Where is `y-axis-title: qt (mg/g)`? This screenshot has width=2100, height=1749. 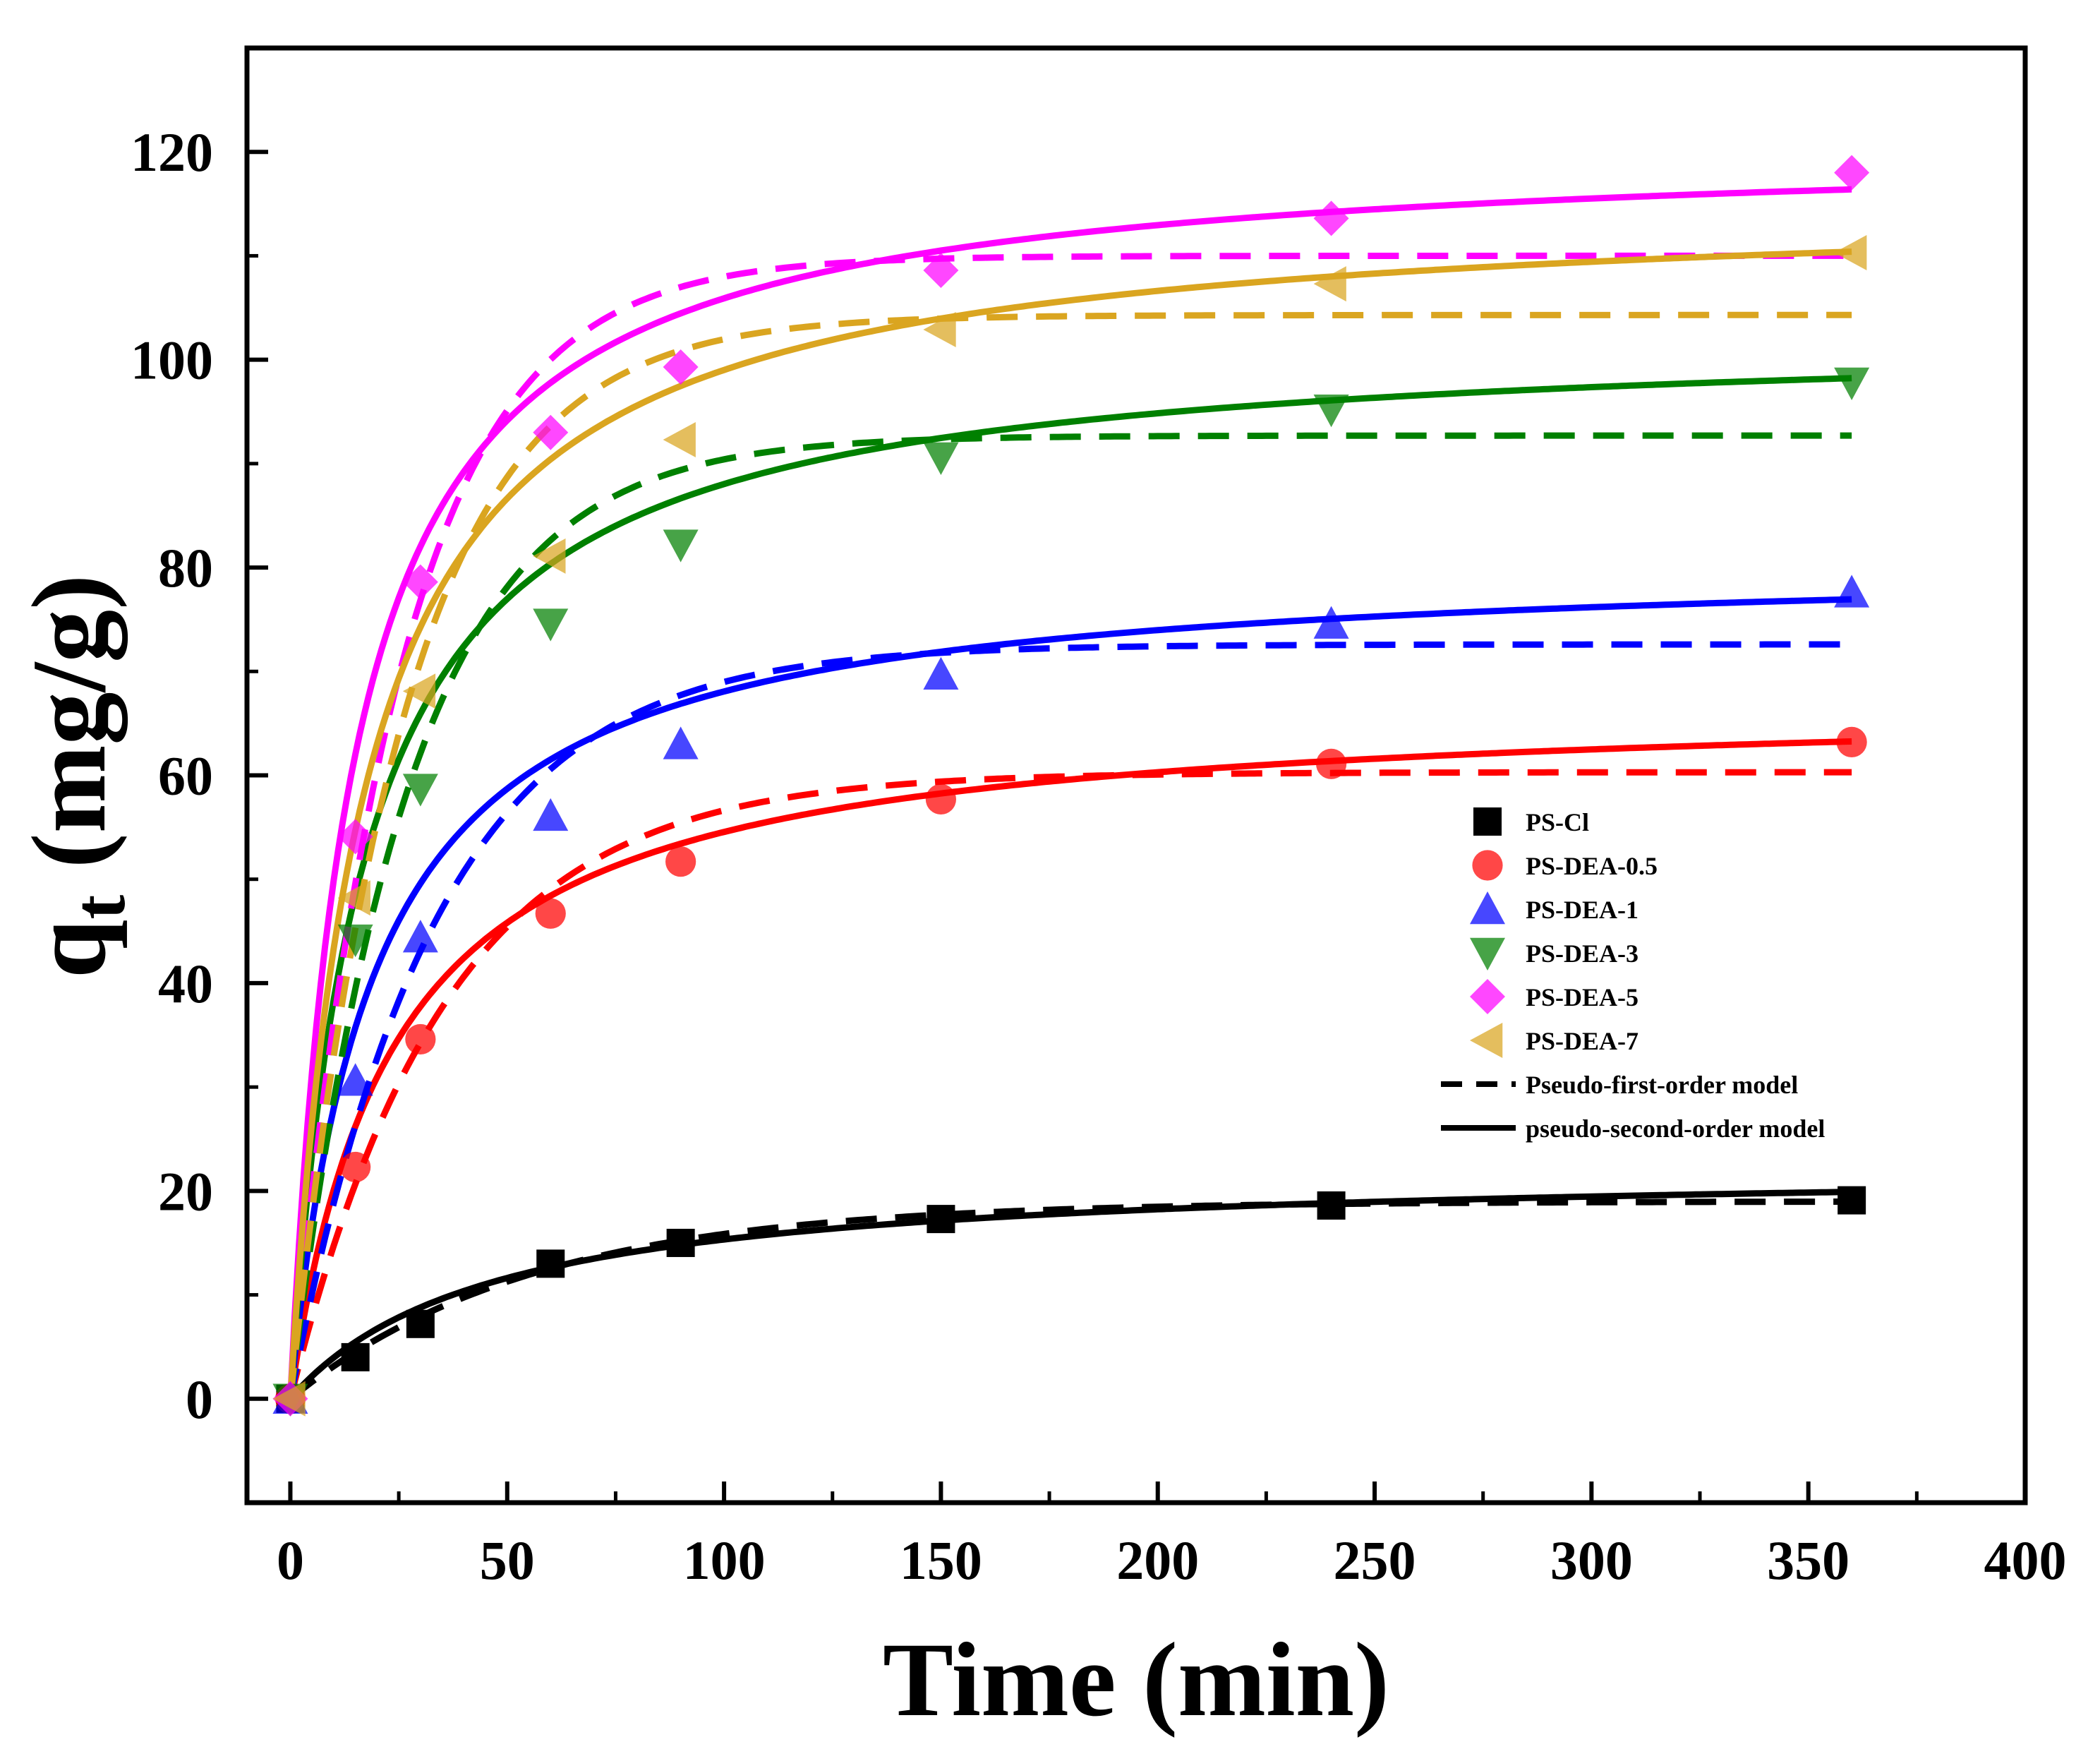
y-axis-title: qt (mg/g) is located at coordinates (75, 776).